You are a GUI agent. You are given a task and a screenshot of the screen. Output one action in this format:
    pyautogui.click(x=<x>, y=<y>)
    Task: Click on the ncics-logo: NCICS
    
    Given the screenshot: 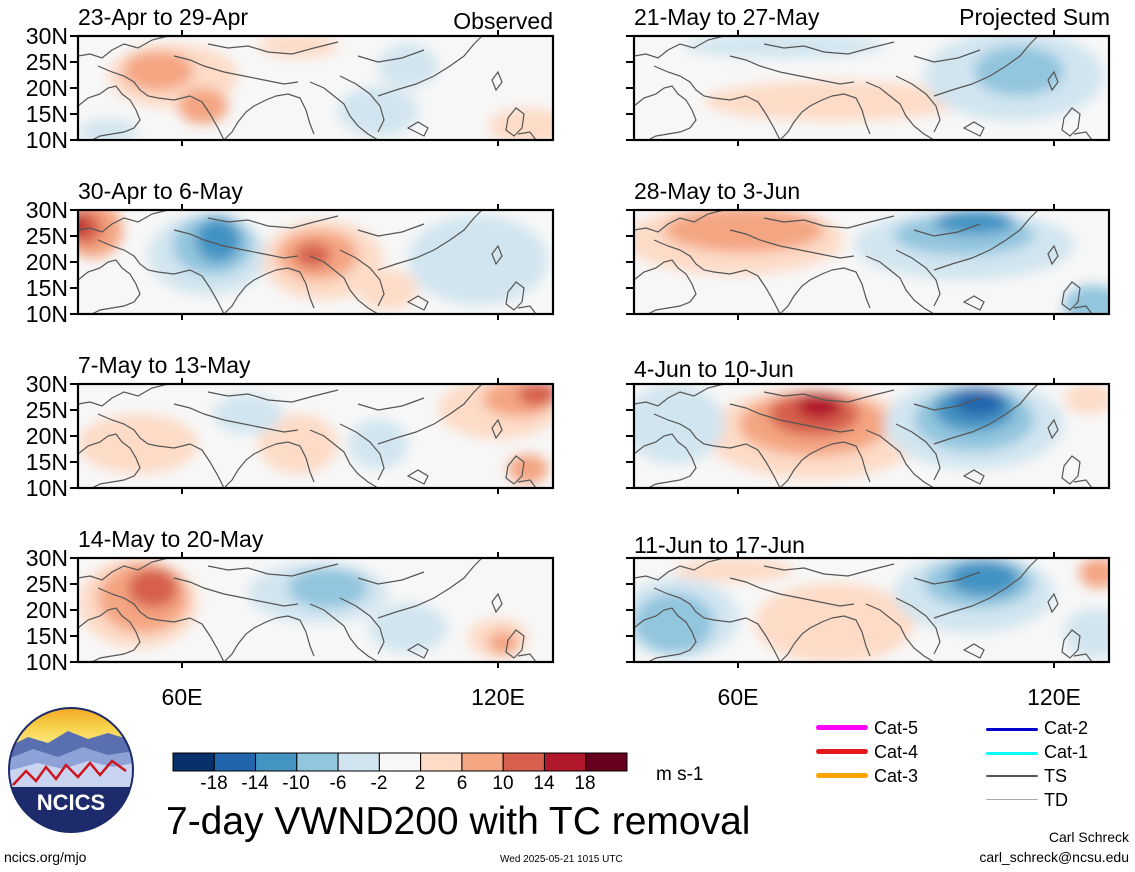 What is the action you would take?
    pyautogui.click(x=71, y=770)
    